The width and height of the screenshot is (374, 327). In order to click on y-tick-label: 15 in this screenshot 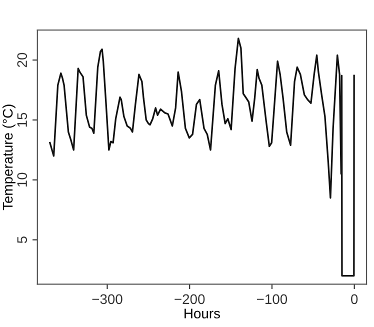, I will do `click(22, 119)`.